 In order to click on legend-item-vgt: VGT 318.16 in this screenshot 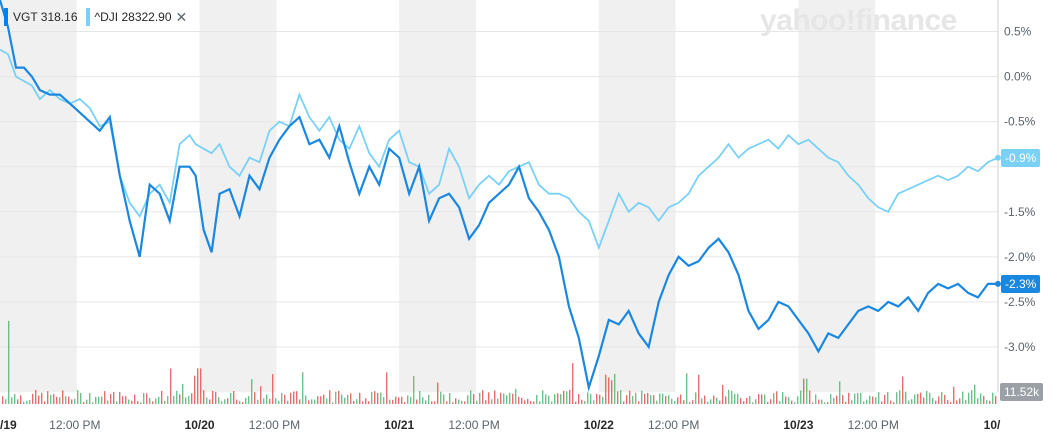, I will do `click(41, 17)`.